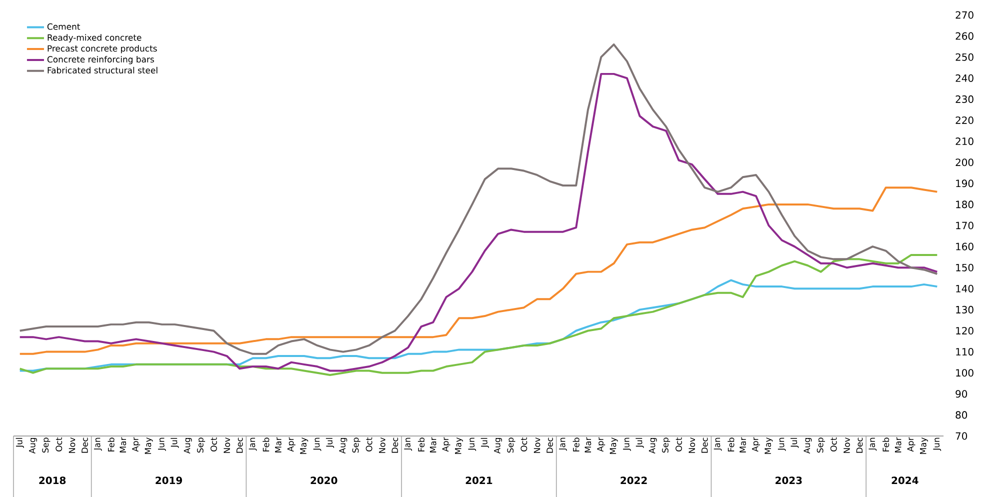 Image resolution: width=993 pixels, height=497 pixels. I want to click on y-tick-label: 80, so click(962, 415).